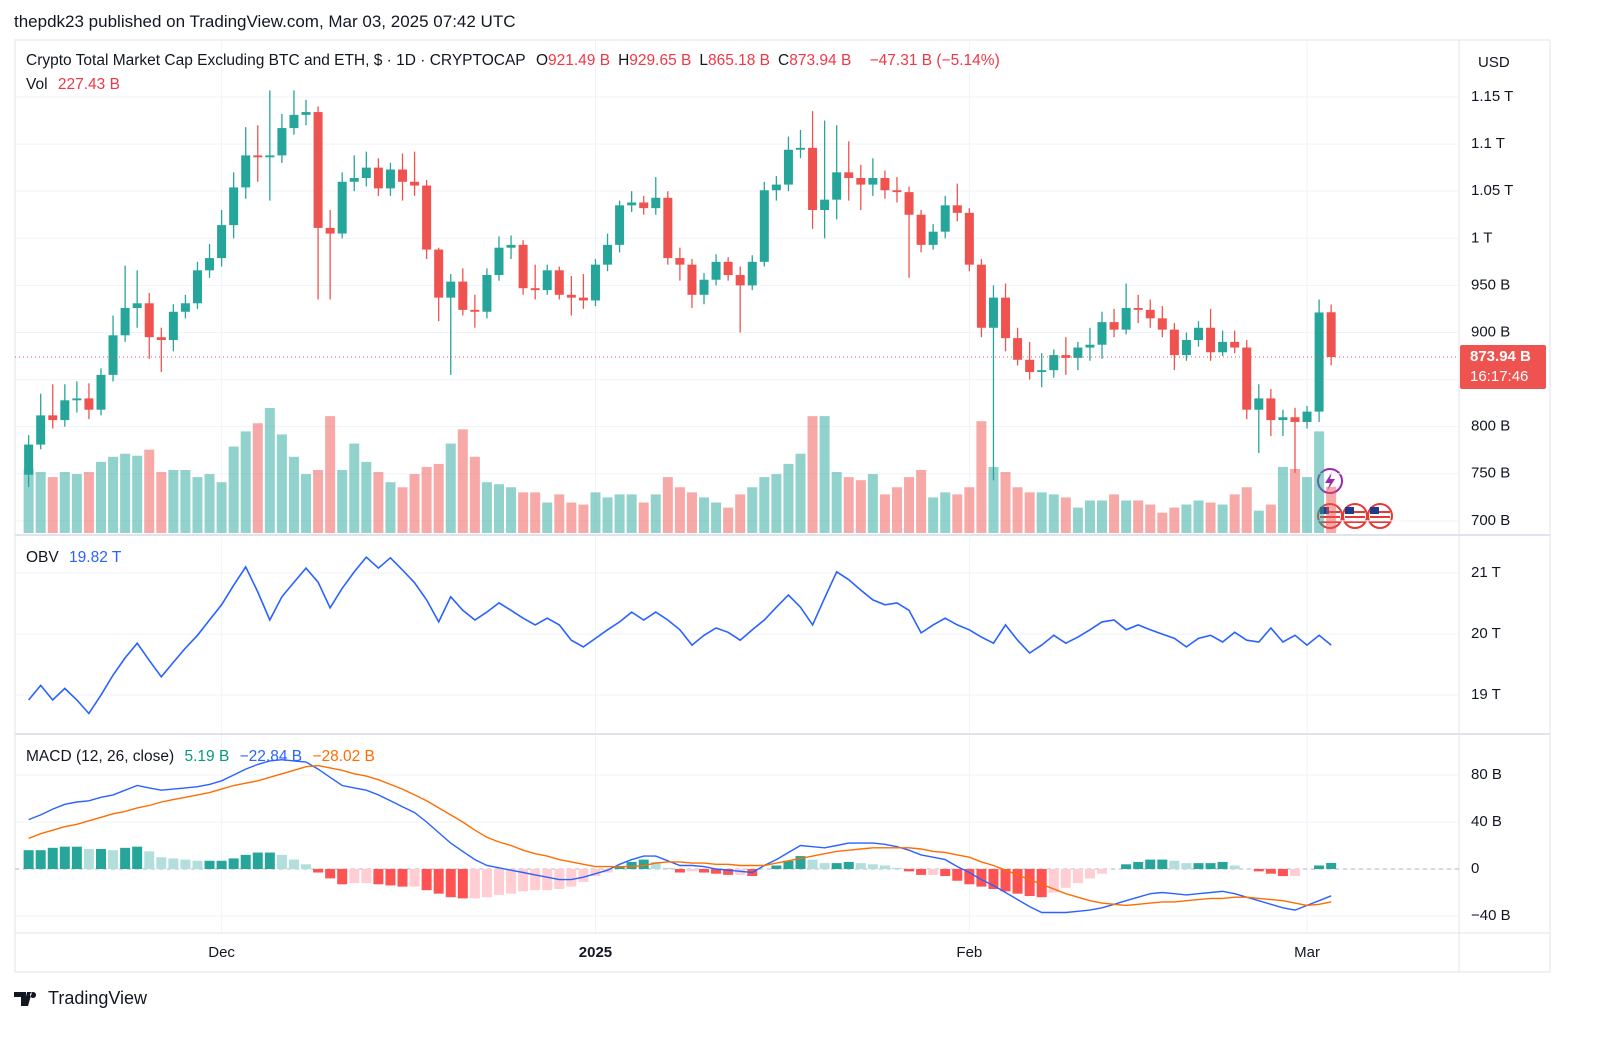 The image size is (1600, 1045). What do you see at coordinates (1488, 143) in the screenshot?
I see `y-tick-label: 1.1 T` at bounding box center [1488, 143].